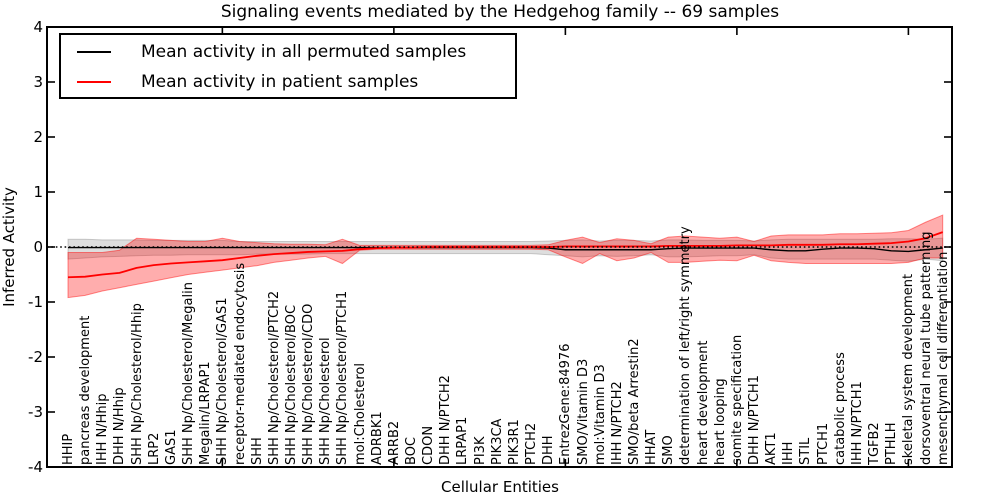  What do you see at coordinates (429, 445) in the screenshot?
I see `x-tick-label: CDON` at bounding box center [429, 445].